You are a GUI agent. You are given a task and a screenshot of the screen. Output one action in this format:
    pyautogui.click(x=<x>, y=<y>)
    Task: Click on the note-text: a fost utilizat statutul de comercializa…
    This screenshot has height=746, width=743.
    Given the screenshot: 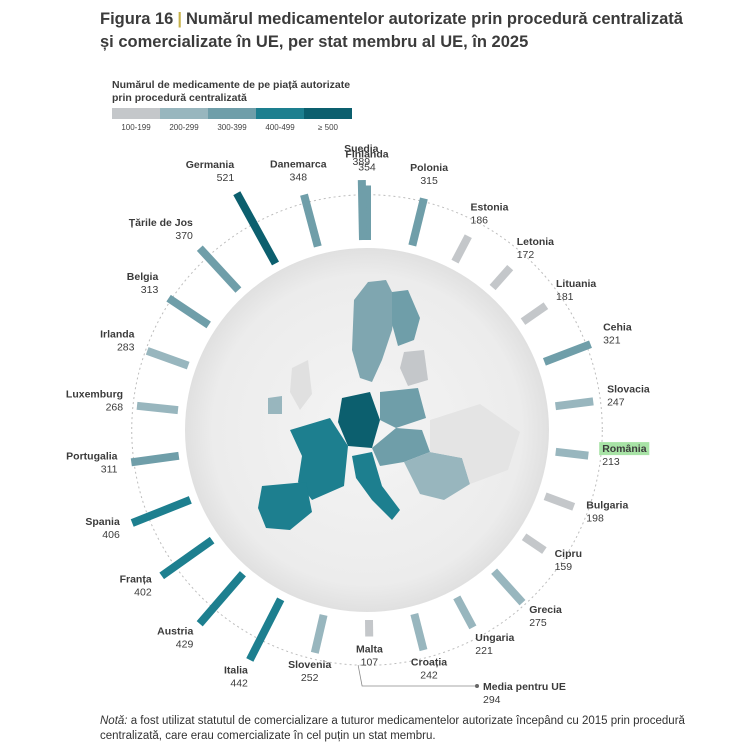 What is the action you would take?
    pyautogui.click(x=392, y=728)
    